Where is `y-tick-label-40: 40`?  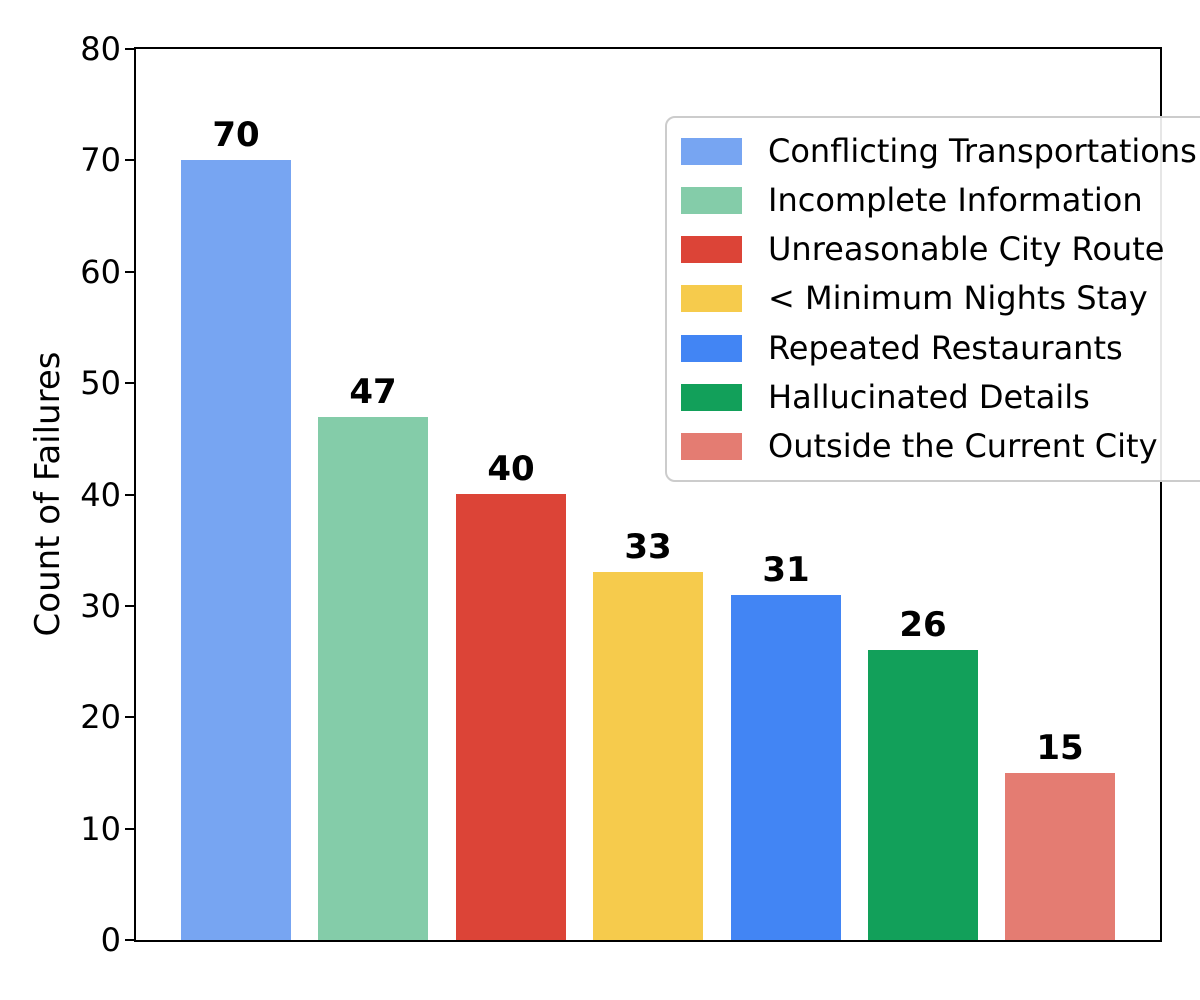
y-tick-label-40: 40 is located at coordinates (100, 495).